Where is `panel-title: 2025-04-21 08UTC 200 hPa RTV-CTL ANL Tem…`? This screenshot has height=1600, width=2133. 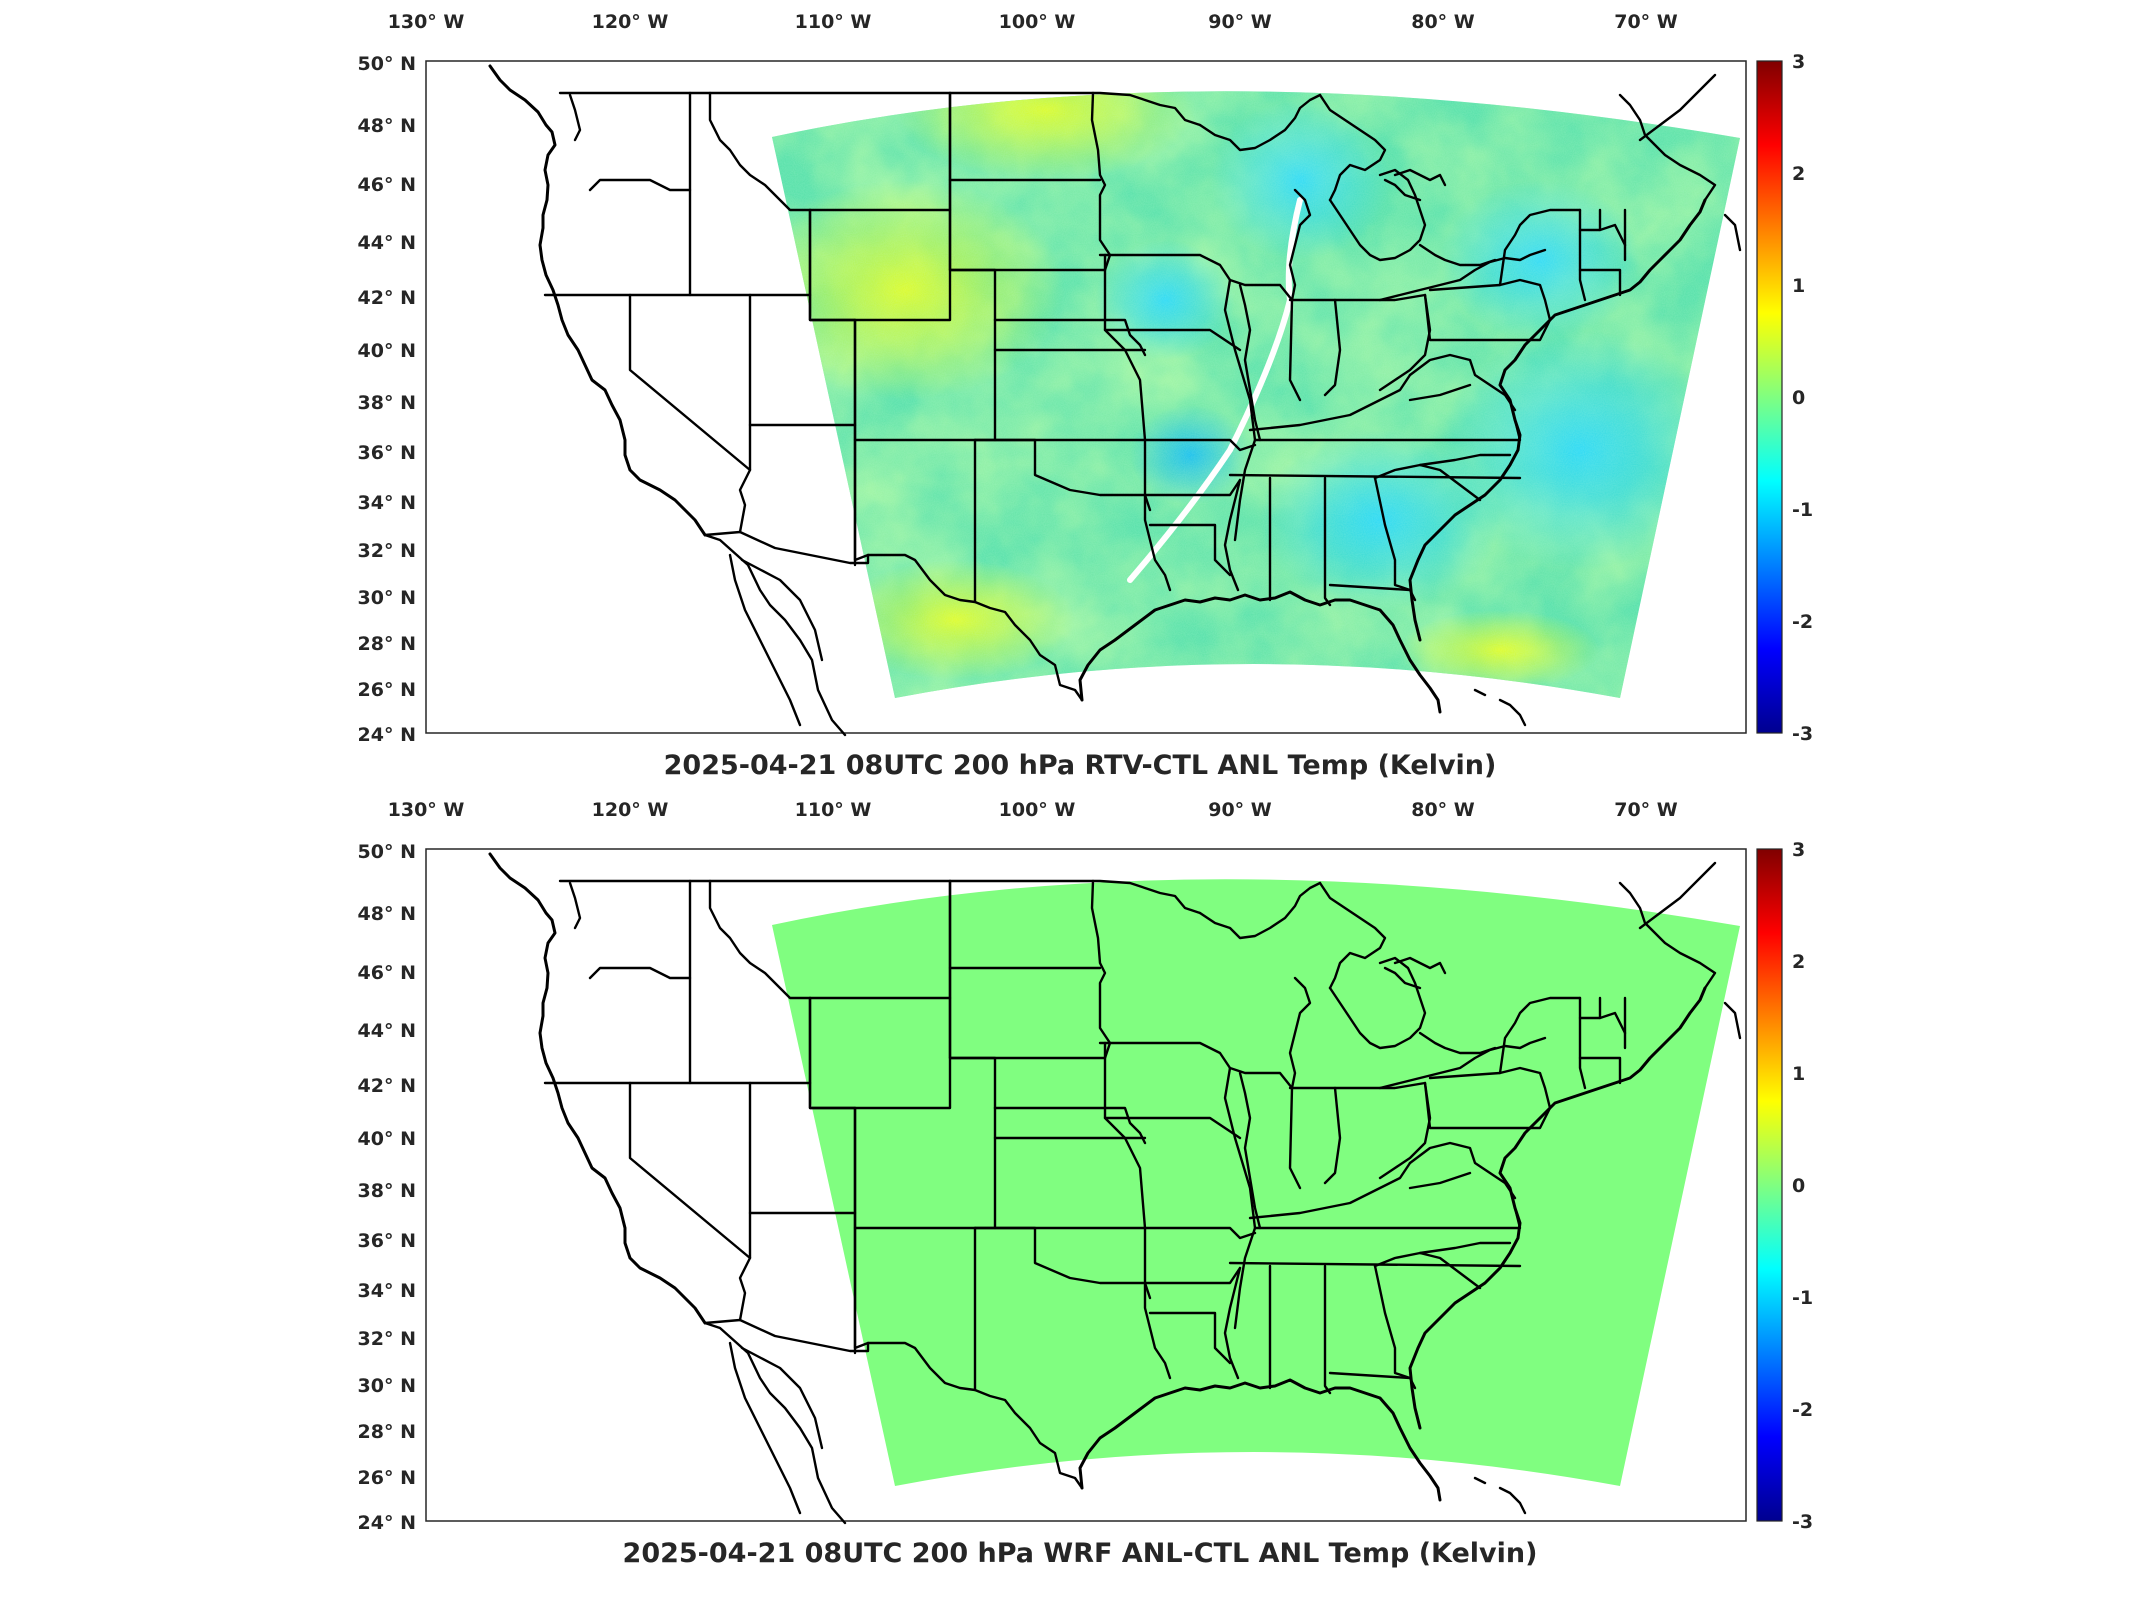
panel-title: 2025-04-21 08UTC 200 hPa RTV-CTL ANL Tem… is located at coordinates (1080, 765).